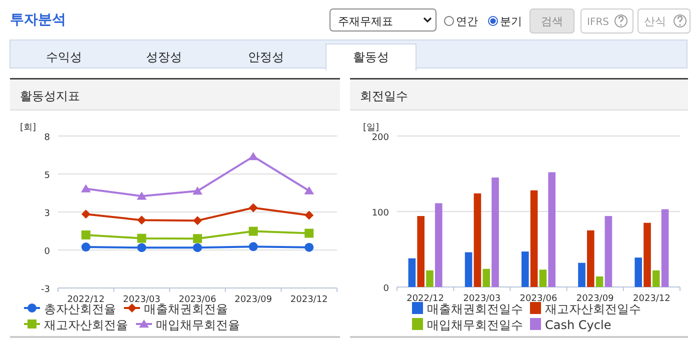  I want to click on legend-label: 재고자산회전일수, so click(593, 309).